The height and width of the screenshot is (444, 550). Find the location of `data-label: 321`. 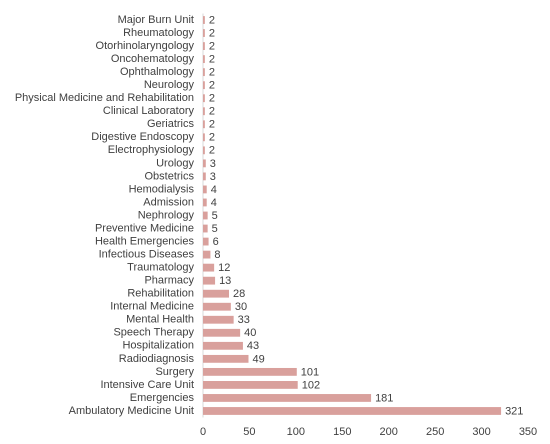

data-label: 321 is located at coordinates (514, 411).